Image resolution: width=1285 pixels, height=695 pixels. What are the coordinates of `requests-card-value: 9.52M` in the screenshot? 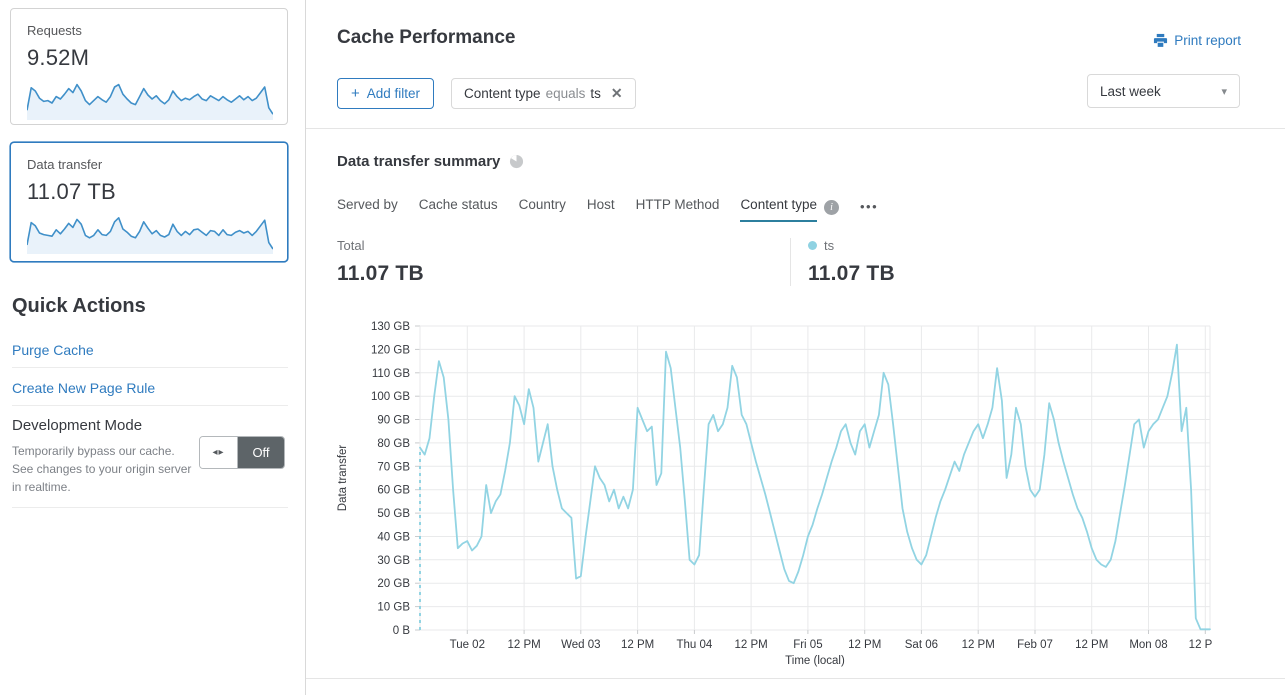 It's located at (58, 57).